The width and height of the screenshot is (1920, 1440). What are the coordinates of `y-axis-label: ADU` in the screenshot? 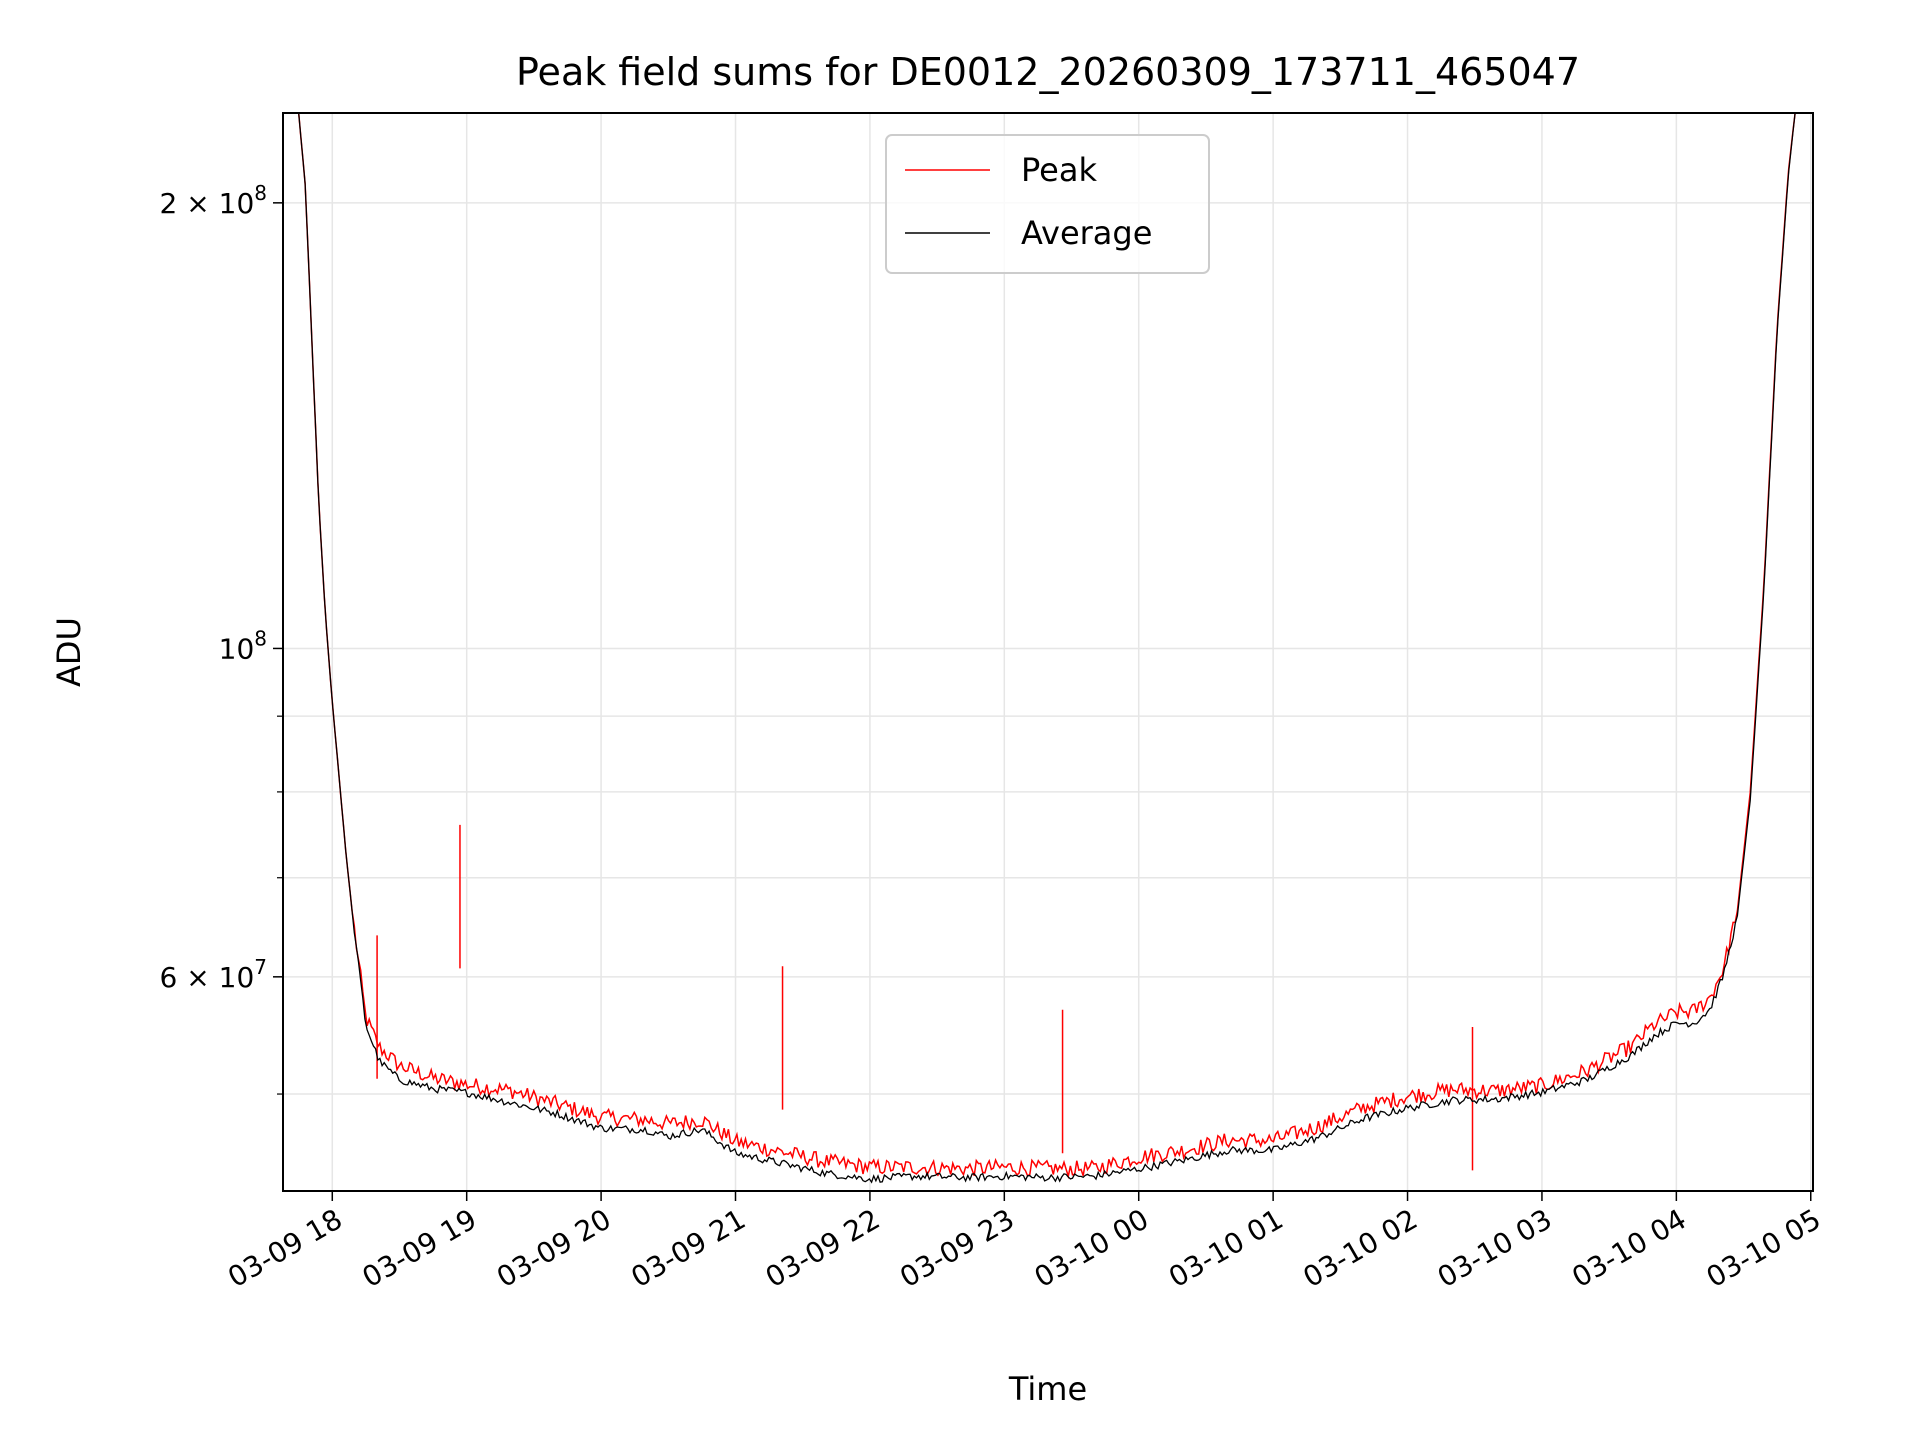 It's located at (69, 652).